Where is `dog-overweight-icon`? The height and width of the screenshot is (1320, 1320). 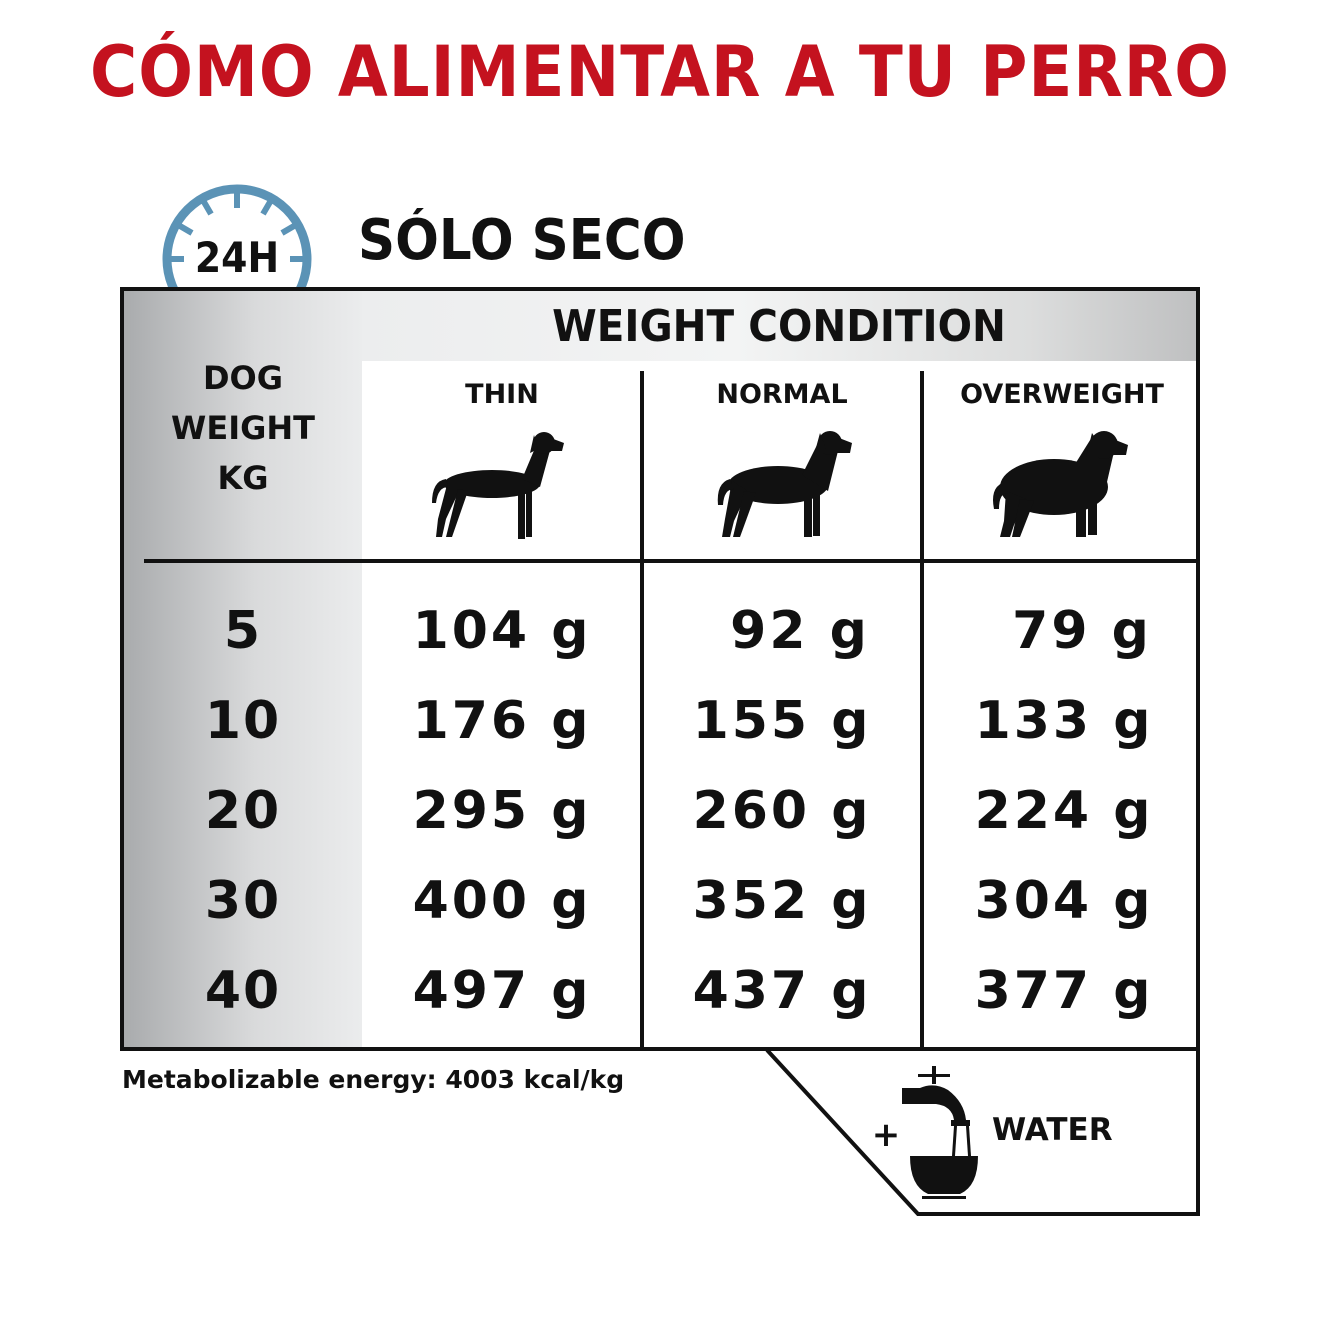 dog-overweight-icon is located at coordinates (1060, 484).